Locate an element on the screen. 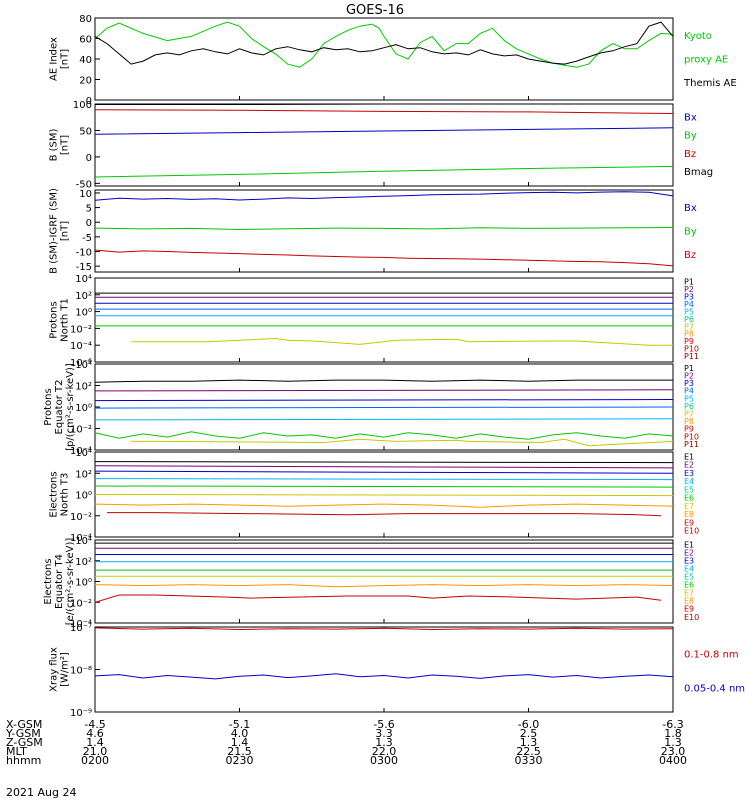  legend-entry: E1 is located at coordinates (689, 544).